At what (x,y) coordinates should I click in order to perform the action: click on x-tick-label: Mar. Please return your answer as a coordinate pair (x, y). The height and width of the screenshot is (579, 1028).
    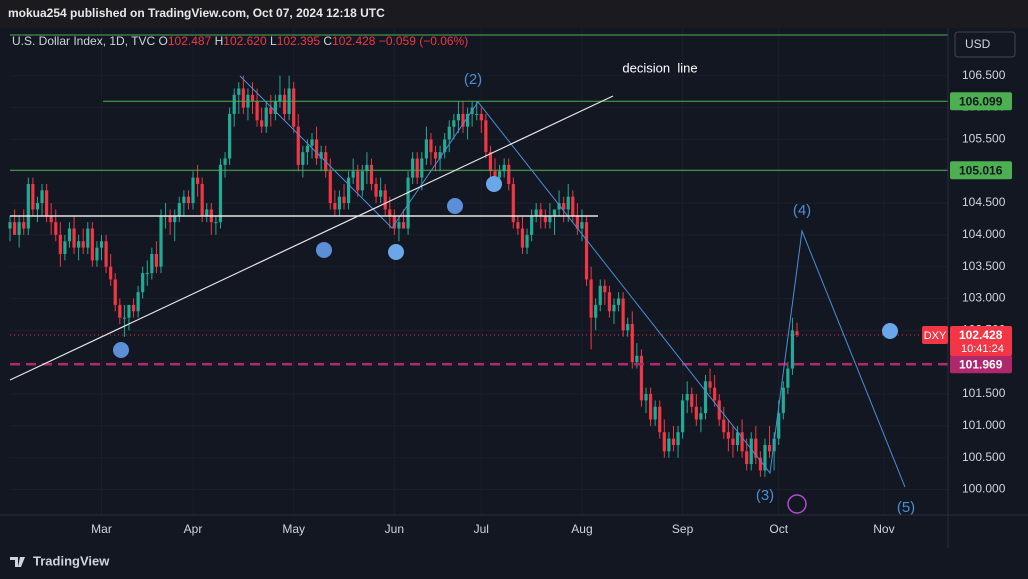
    Looking at the image, I should click on (101, 529).